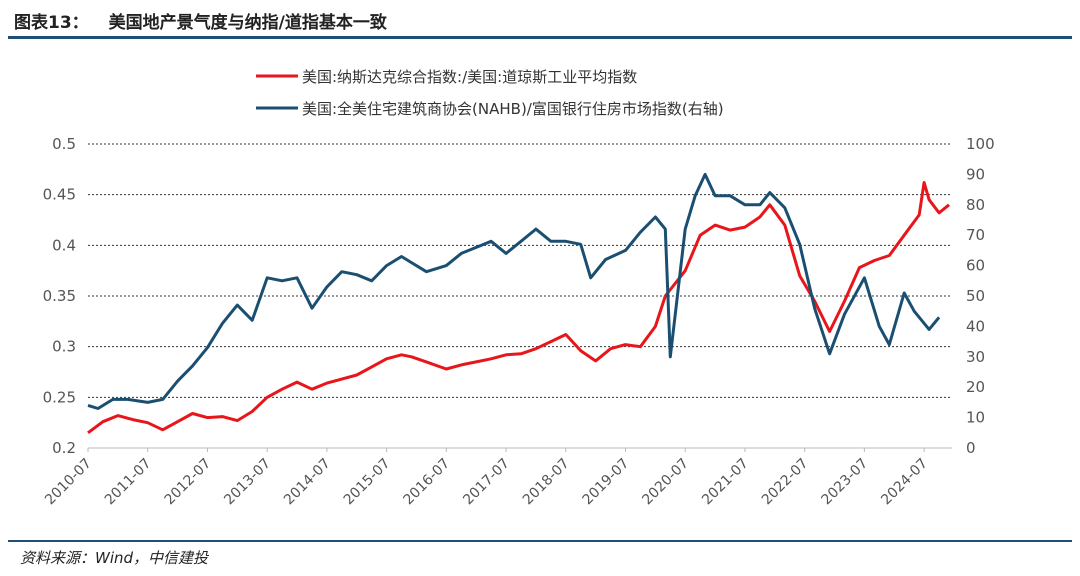 Image resolution: width=1080 pixels, height=576 pixels. What do you see at coordinates (975, 266) in the screenshot?
I see `y-right-tick-label: 60` at bounding box center [975, 266].